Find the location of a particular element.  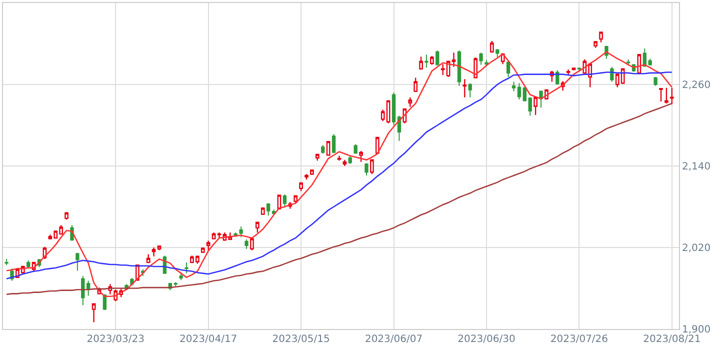

x-tick-label: 2023/07/26 is located at coordinates (579, 339).